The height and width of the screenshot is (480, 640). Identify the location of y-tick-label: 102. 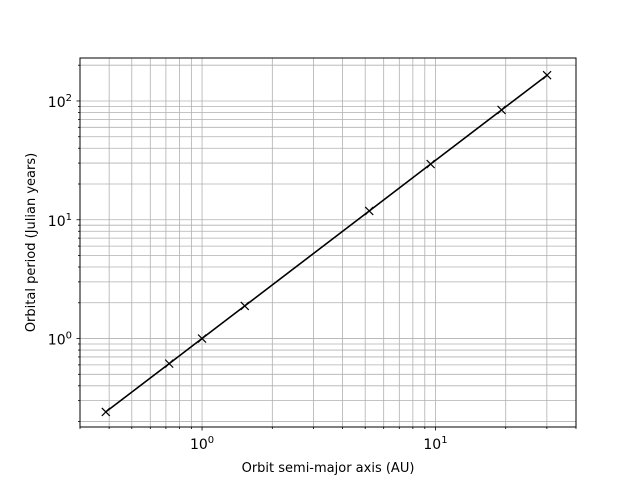
(60, 102).